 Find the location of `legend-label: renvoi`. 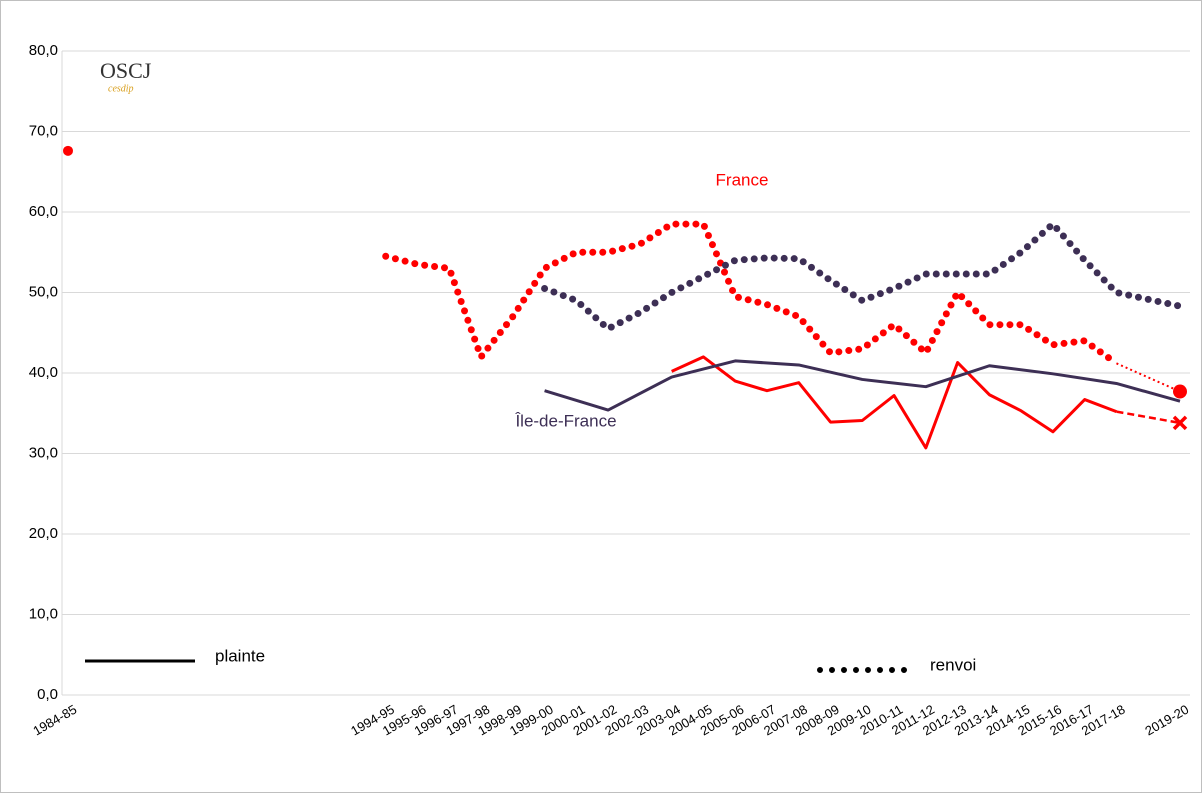

legend-label: renvoi is located at coordinates (953, 664).